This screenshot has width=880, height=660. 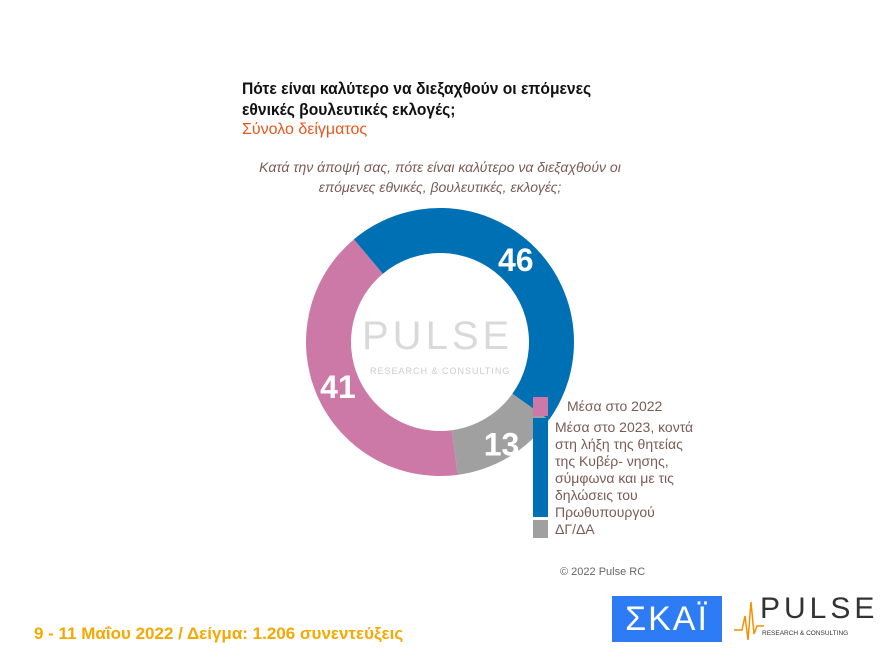 I want to click on skai-logo: ΣΚΑΪ, so click(x=667, y=619).